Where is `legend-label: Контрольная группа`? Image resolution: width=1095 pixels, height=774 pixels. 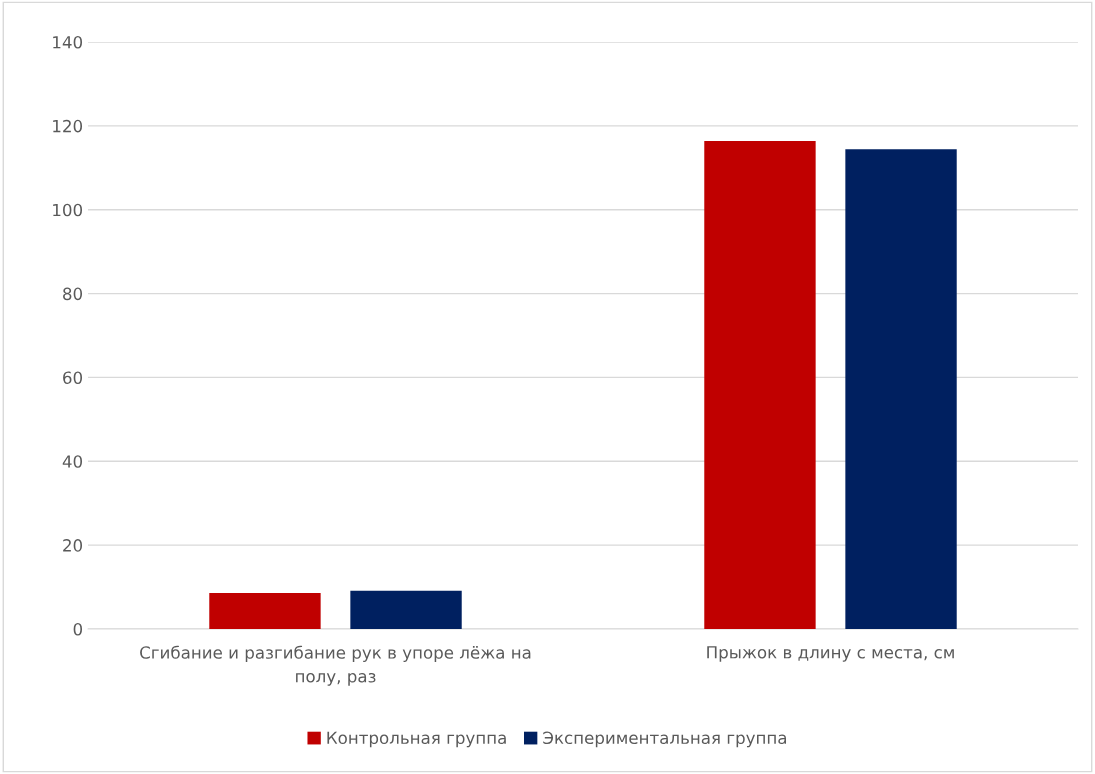 legend-label: Контрольная группа is located at coordinates (416, 739).